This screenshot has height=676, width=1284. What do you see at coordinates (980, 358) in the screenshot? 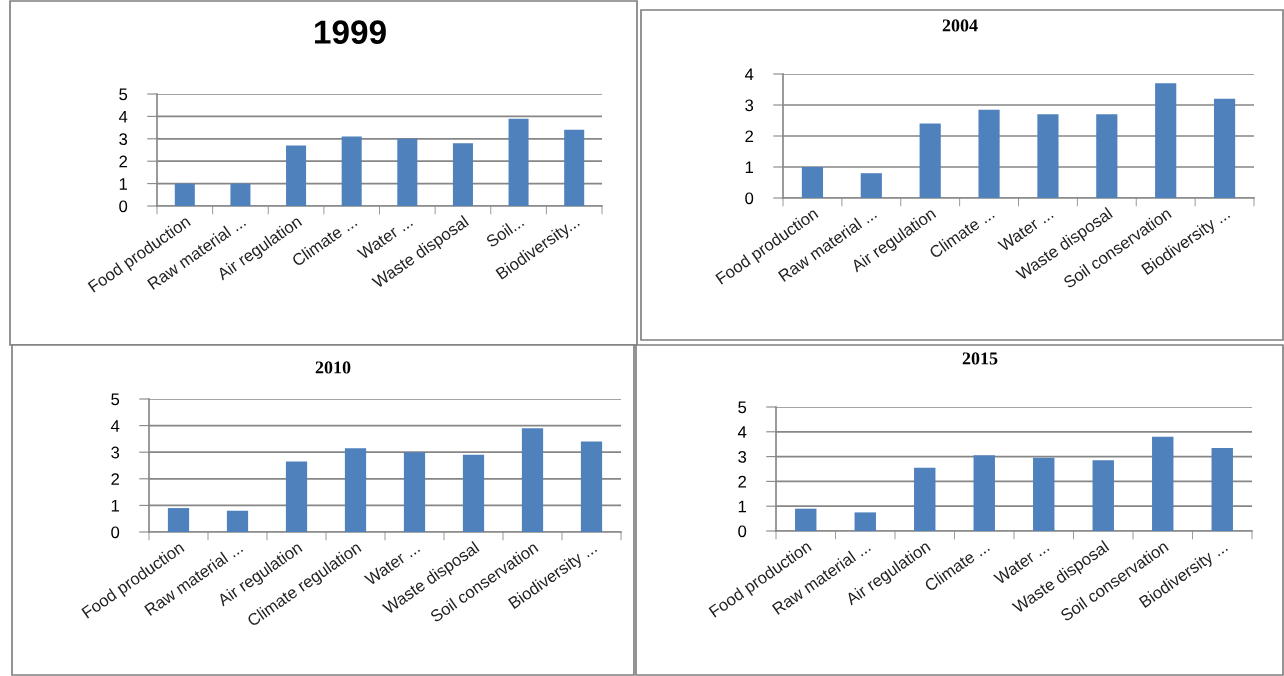
I see `chart-title: 2015` at bounding box center [980, 358].